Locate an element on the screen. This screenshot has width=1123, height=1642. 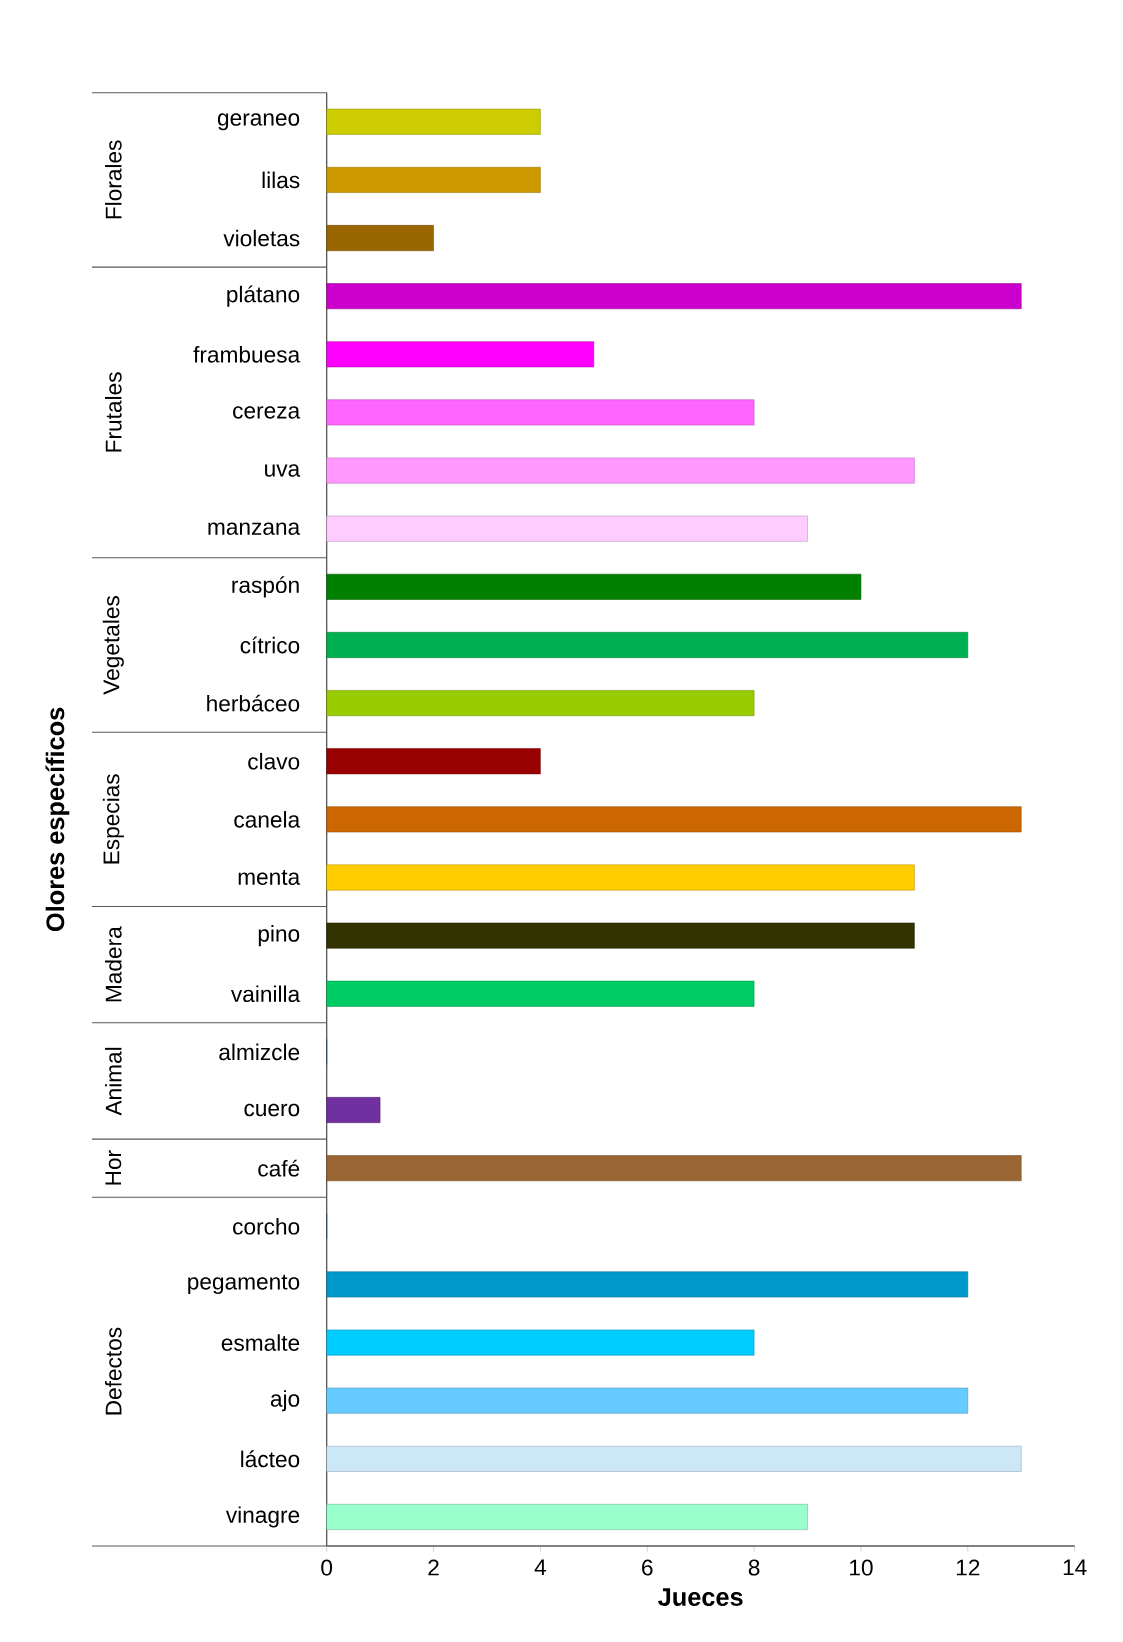
y-tick-label: canela is located at coordinates (267, 819).